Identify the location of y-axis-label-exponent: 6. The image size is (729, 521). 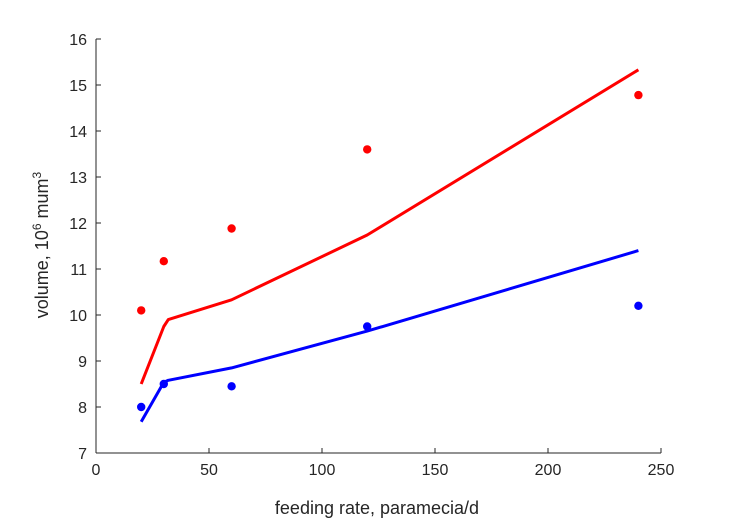
(37, 226).